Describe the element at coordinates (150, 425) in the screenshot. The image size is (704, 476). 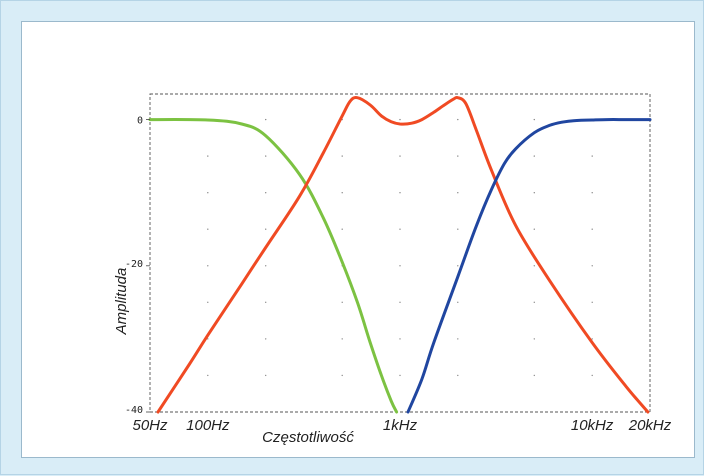
I see `x-tick-label: 50Hz` at that location.